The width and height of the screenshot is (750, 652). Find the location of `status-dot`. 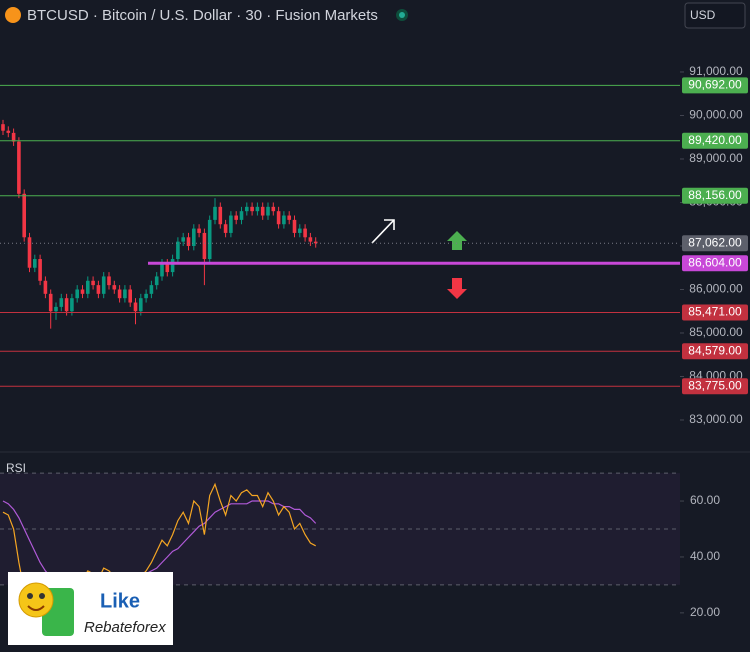

status-dot is located at coordinates (402, 15).